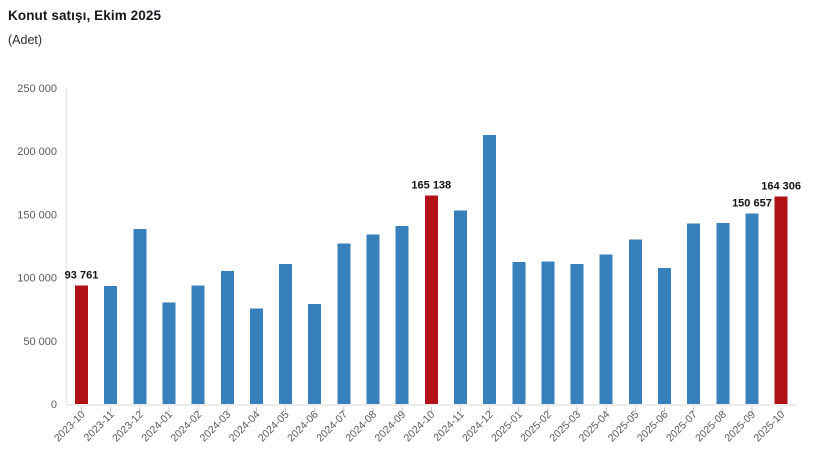 The image size is (820, 471). I want to click on x-tick-label: 2025-09, so click(740, 427).